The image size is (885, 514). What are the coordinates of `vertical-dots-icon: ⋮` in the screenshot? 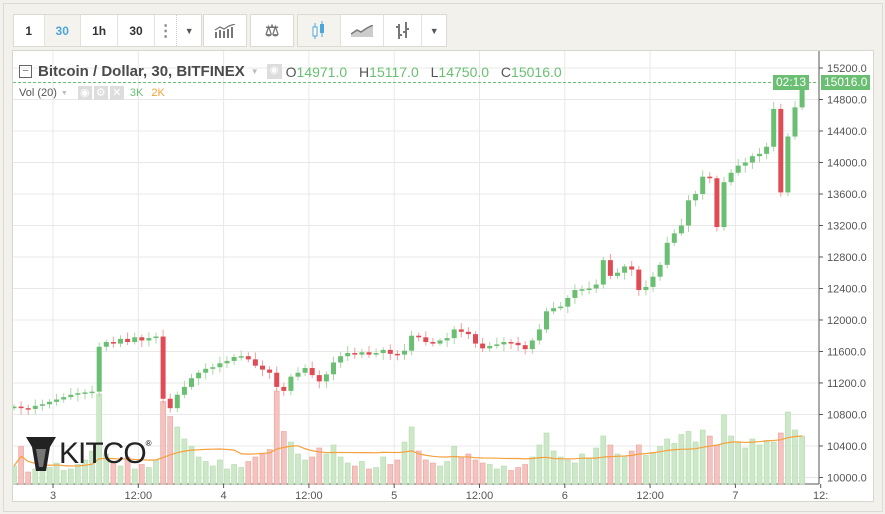 It's located at (166, 30).